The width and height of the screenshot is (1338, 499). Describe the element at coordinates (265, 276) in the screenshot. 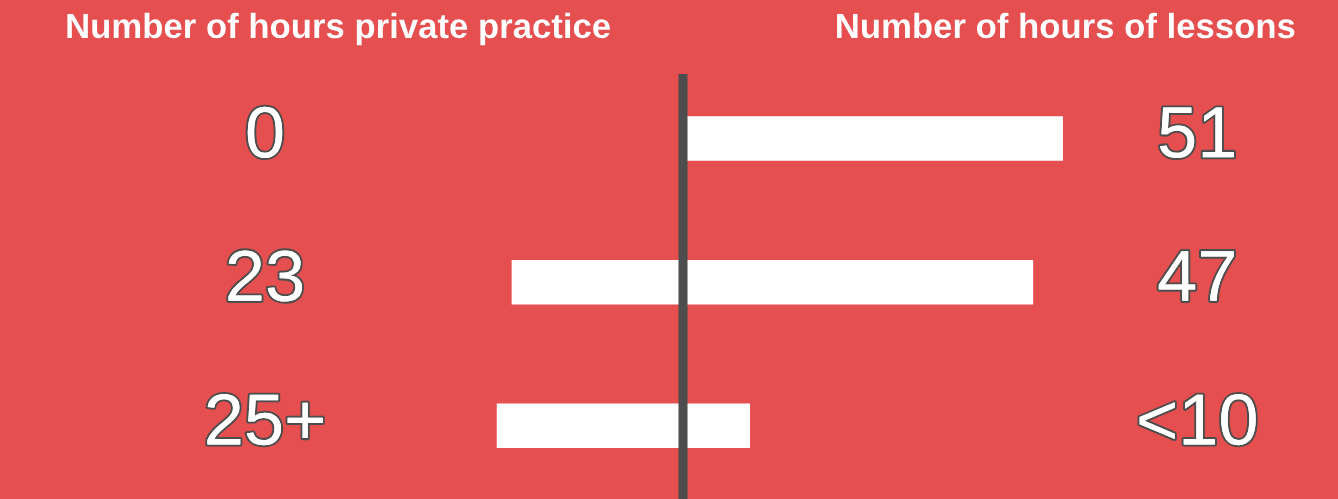

I see `data-label: 23` at that location.